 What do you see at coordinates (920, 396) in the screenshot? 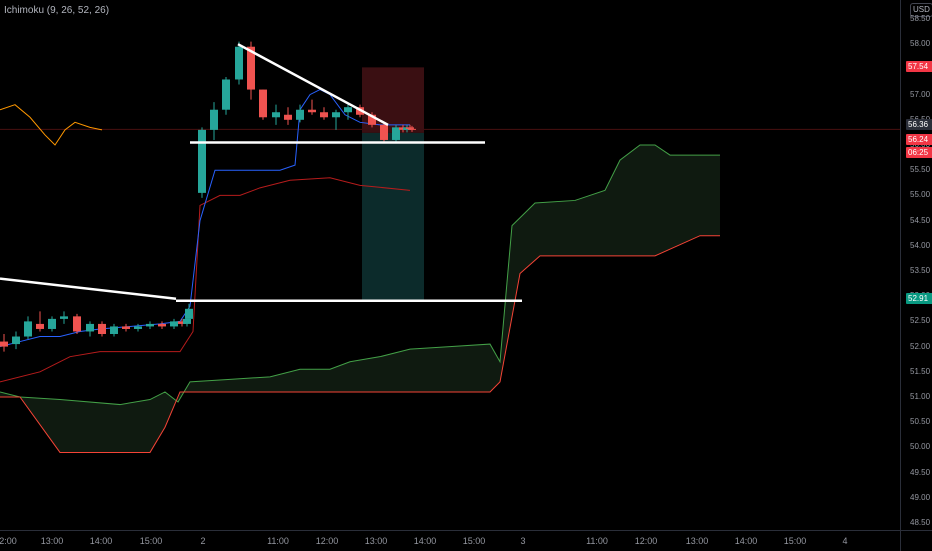
I see `price-tick-label: 51.00` at bounding box center [920, 396].